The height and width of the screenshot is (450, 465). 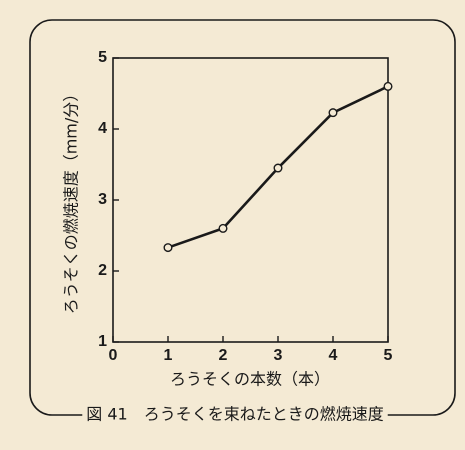 What do you see at coordinates (113, 355) in the screenshot?
I see `x-tick-label: 0` at bounding box center [113, 355].